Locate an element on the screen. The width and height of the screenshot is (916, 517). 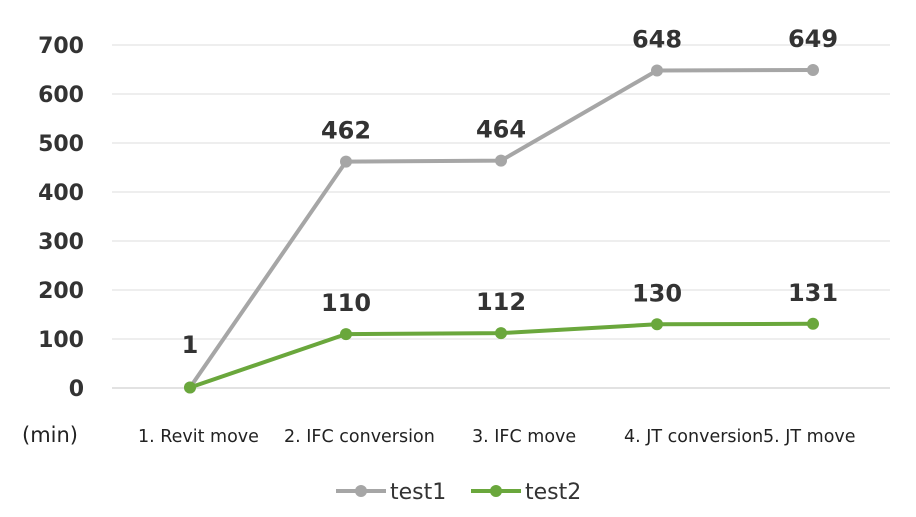
x-category-label: 3. IFC move is located at coordinates (524, 437).